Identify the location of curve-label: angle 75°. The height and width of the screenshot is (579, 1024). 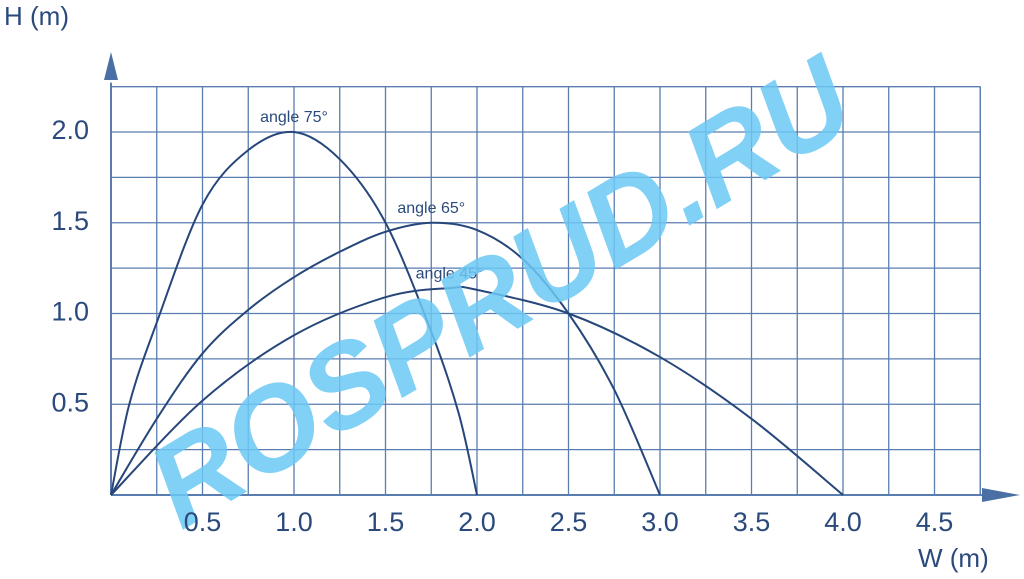
(294, 117).